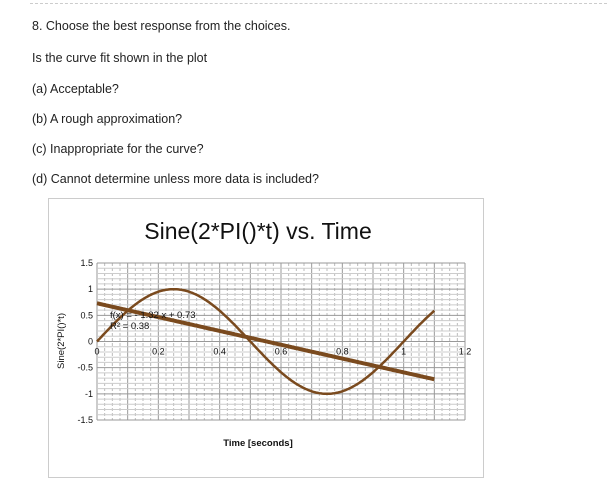 This screenshot has height=496, width=607. I want to click on y-tick-label: -1, so click(89, 394).